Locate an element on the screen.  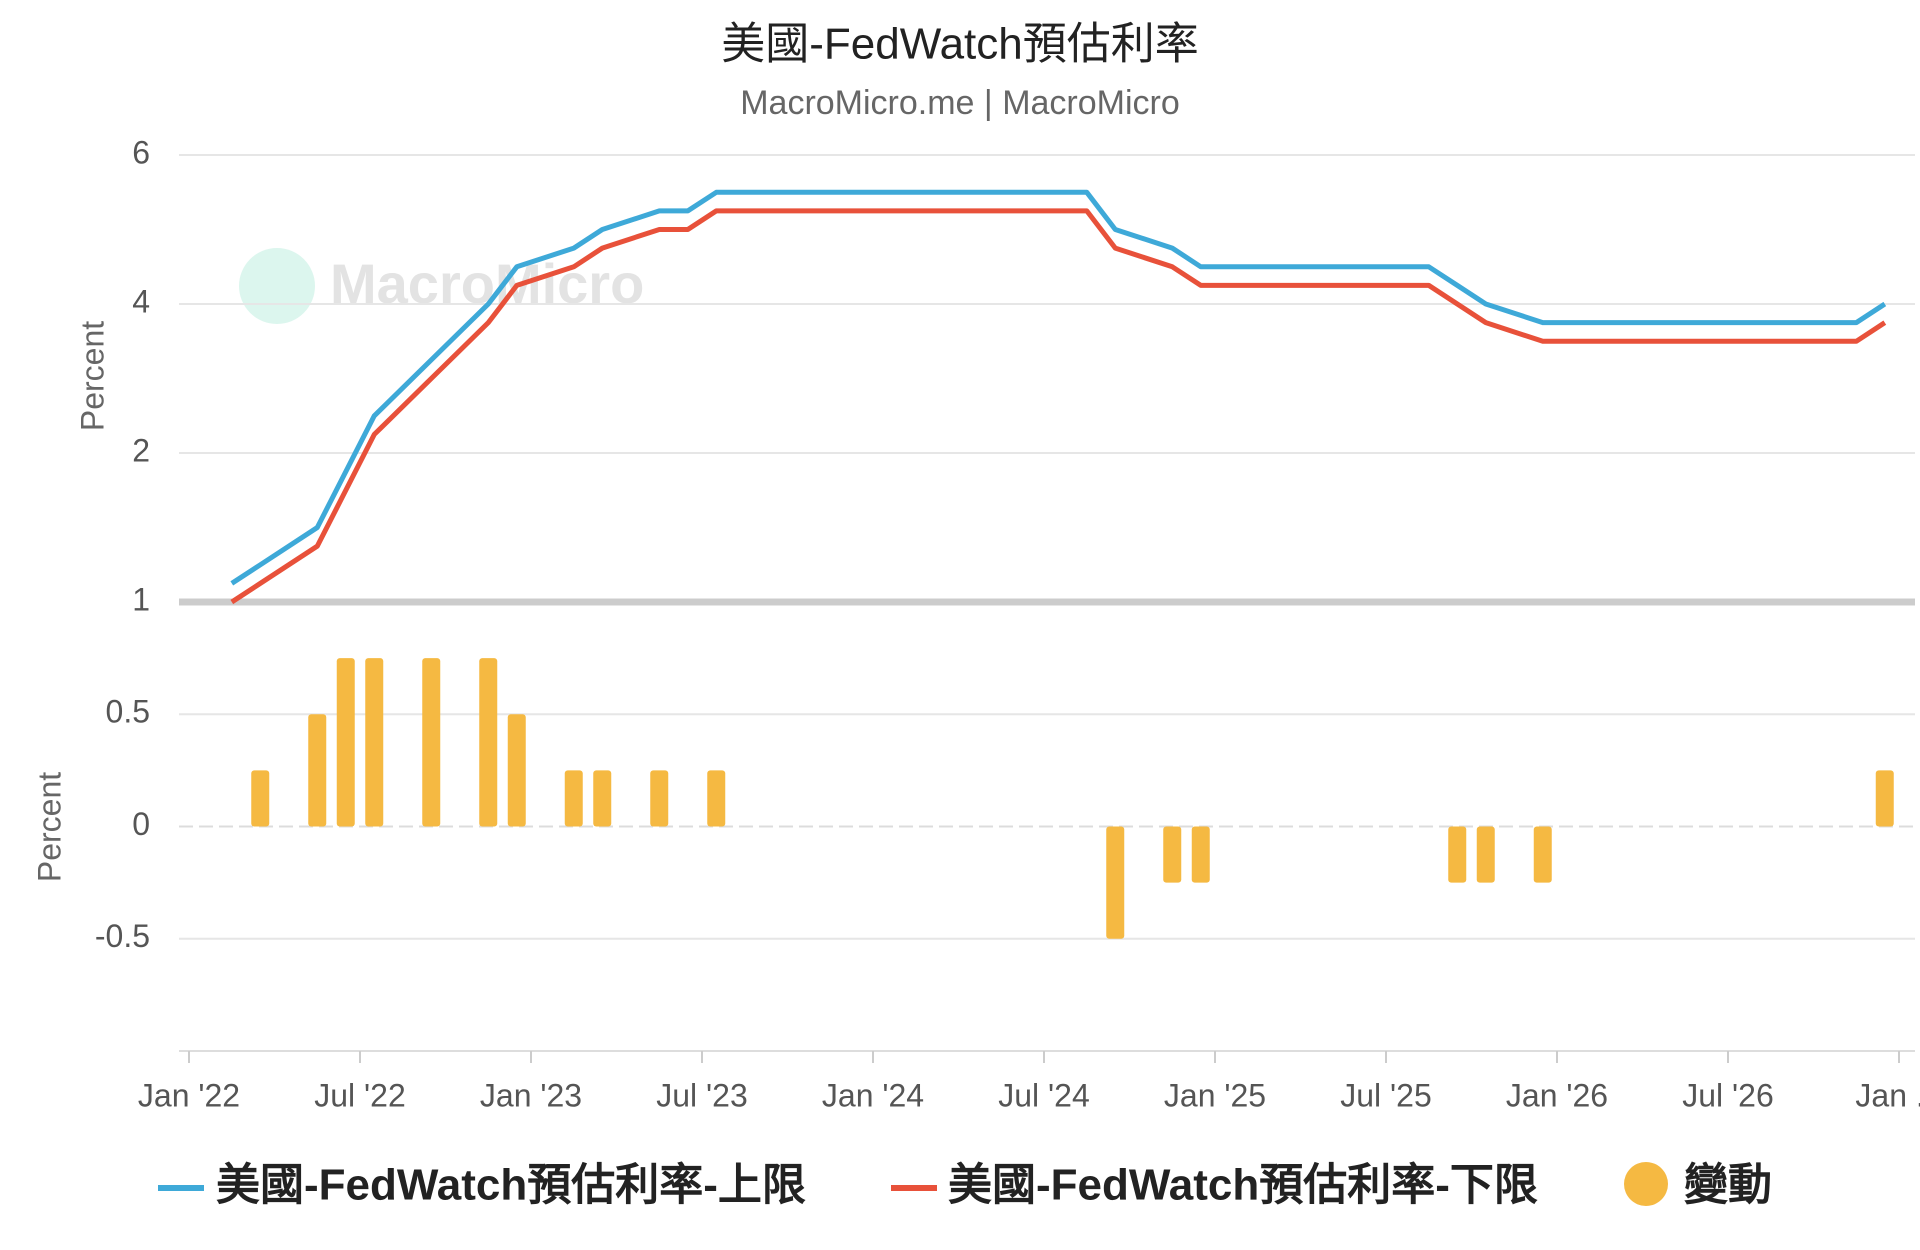
y-tick-label: -0.5 is located at coordinates (122, 936).